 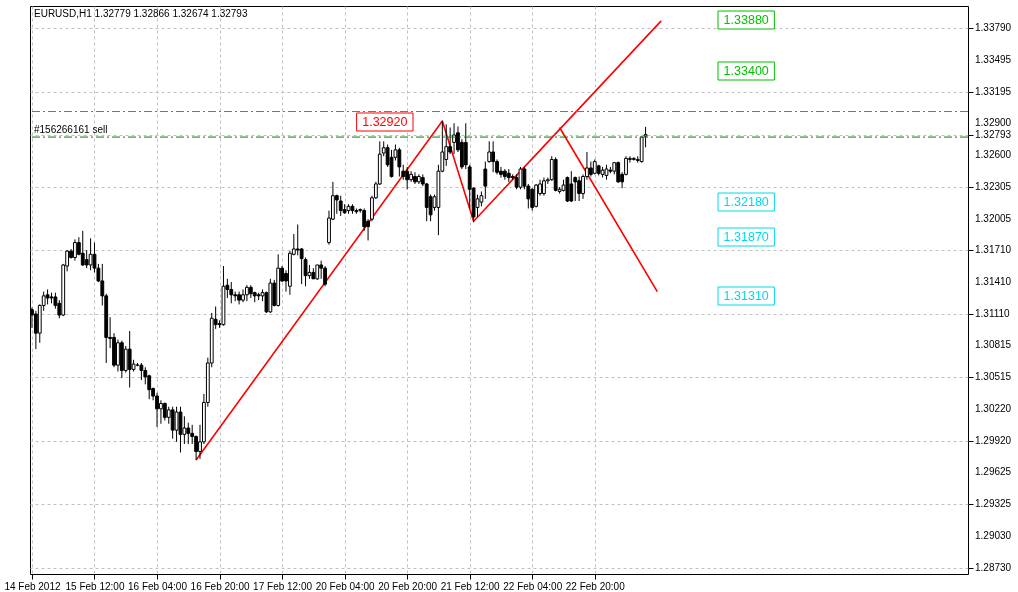 I want to click on x-tick-label: 16 Feb 20:00, so click(x=220, y=586).